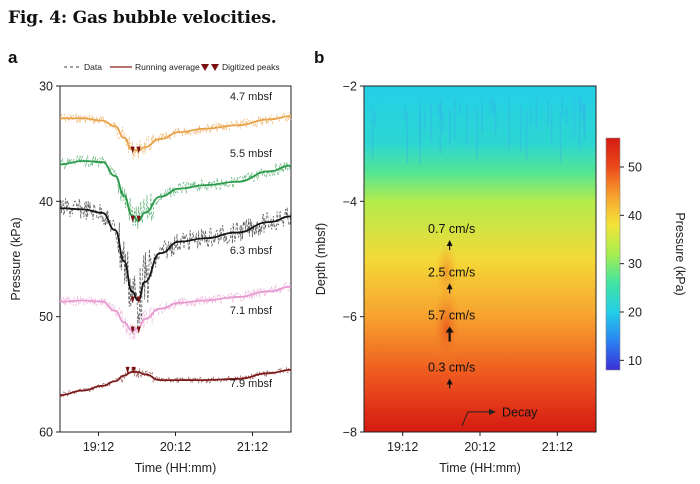  I want to click on y-tick-label: 50, so click(46, 317).